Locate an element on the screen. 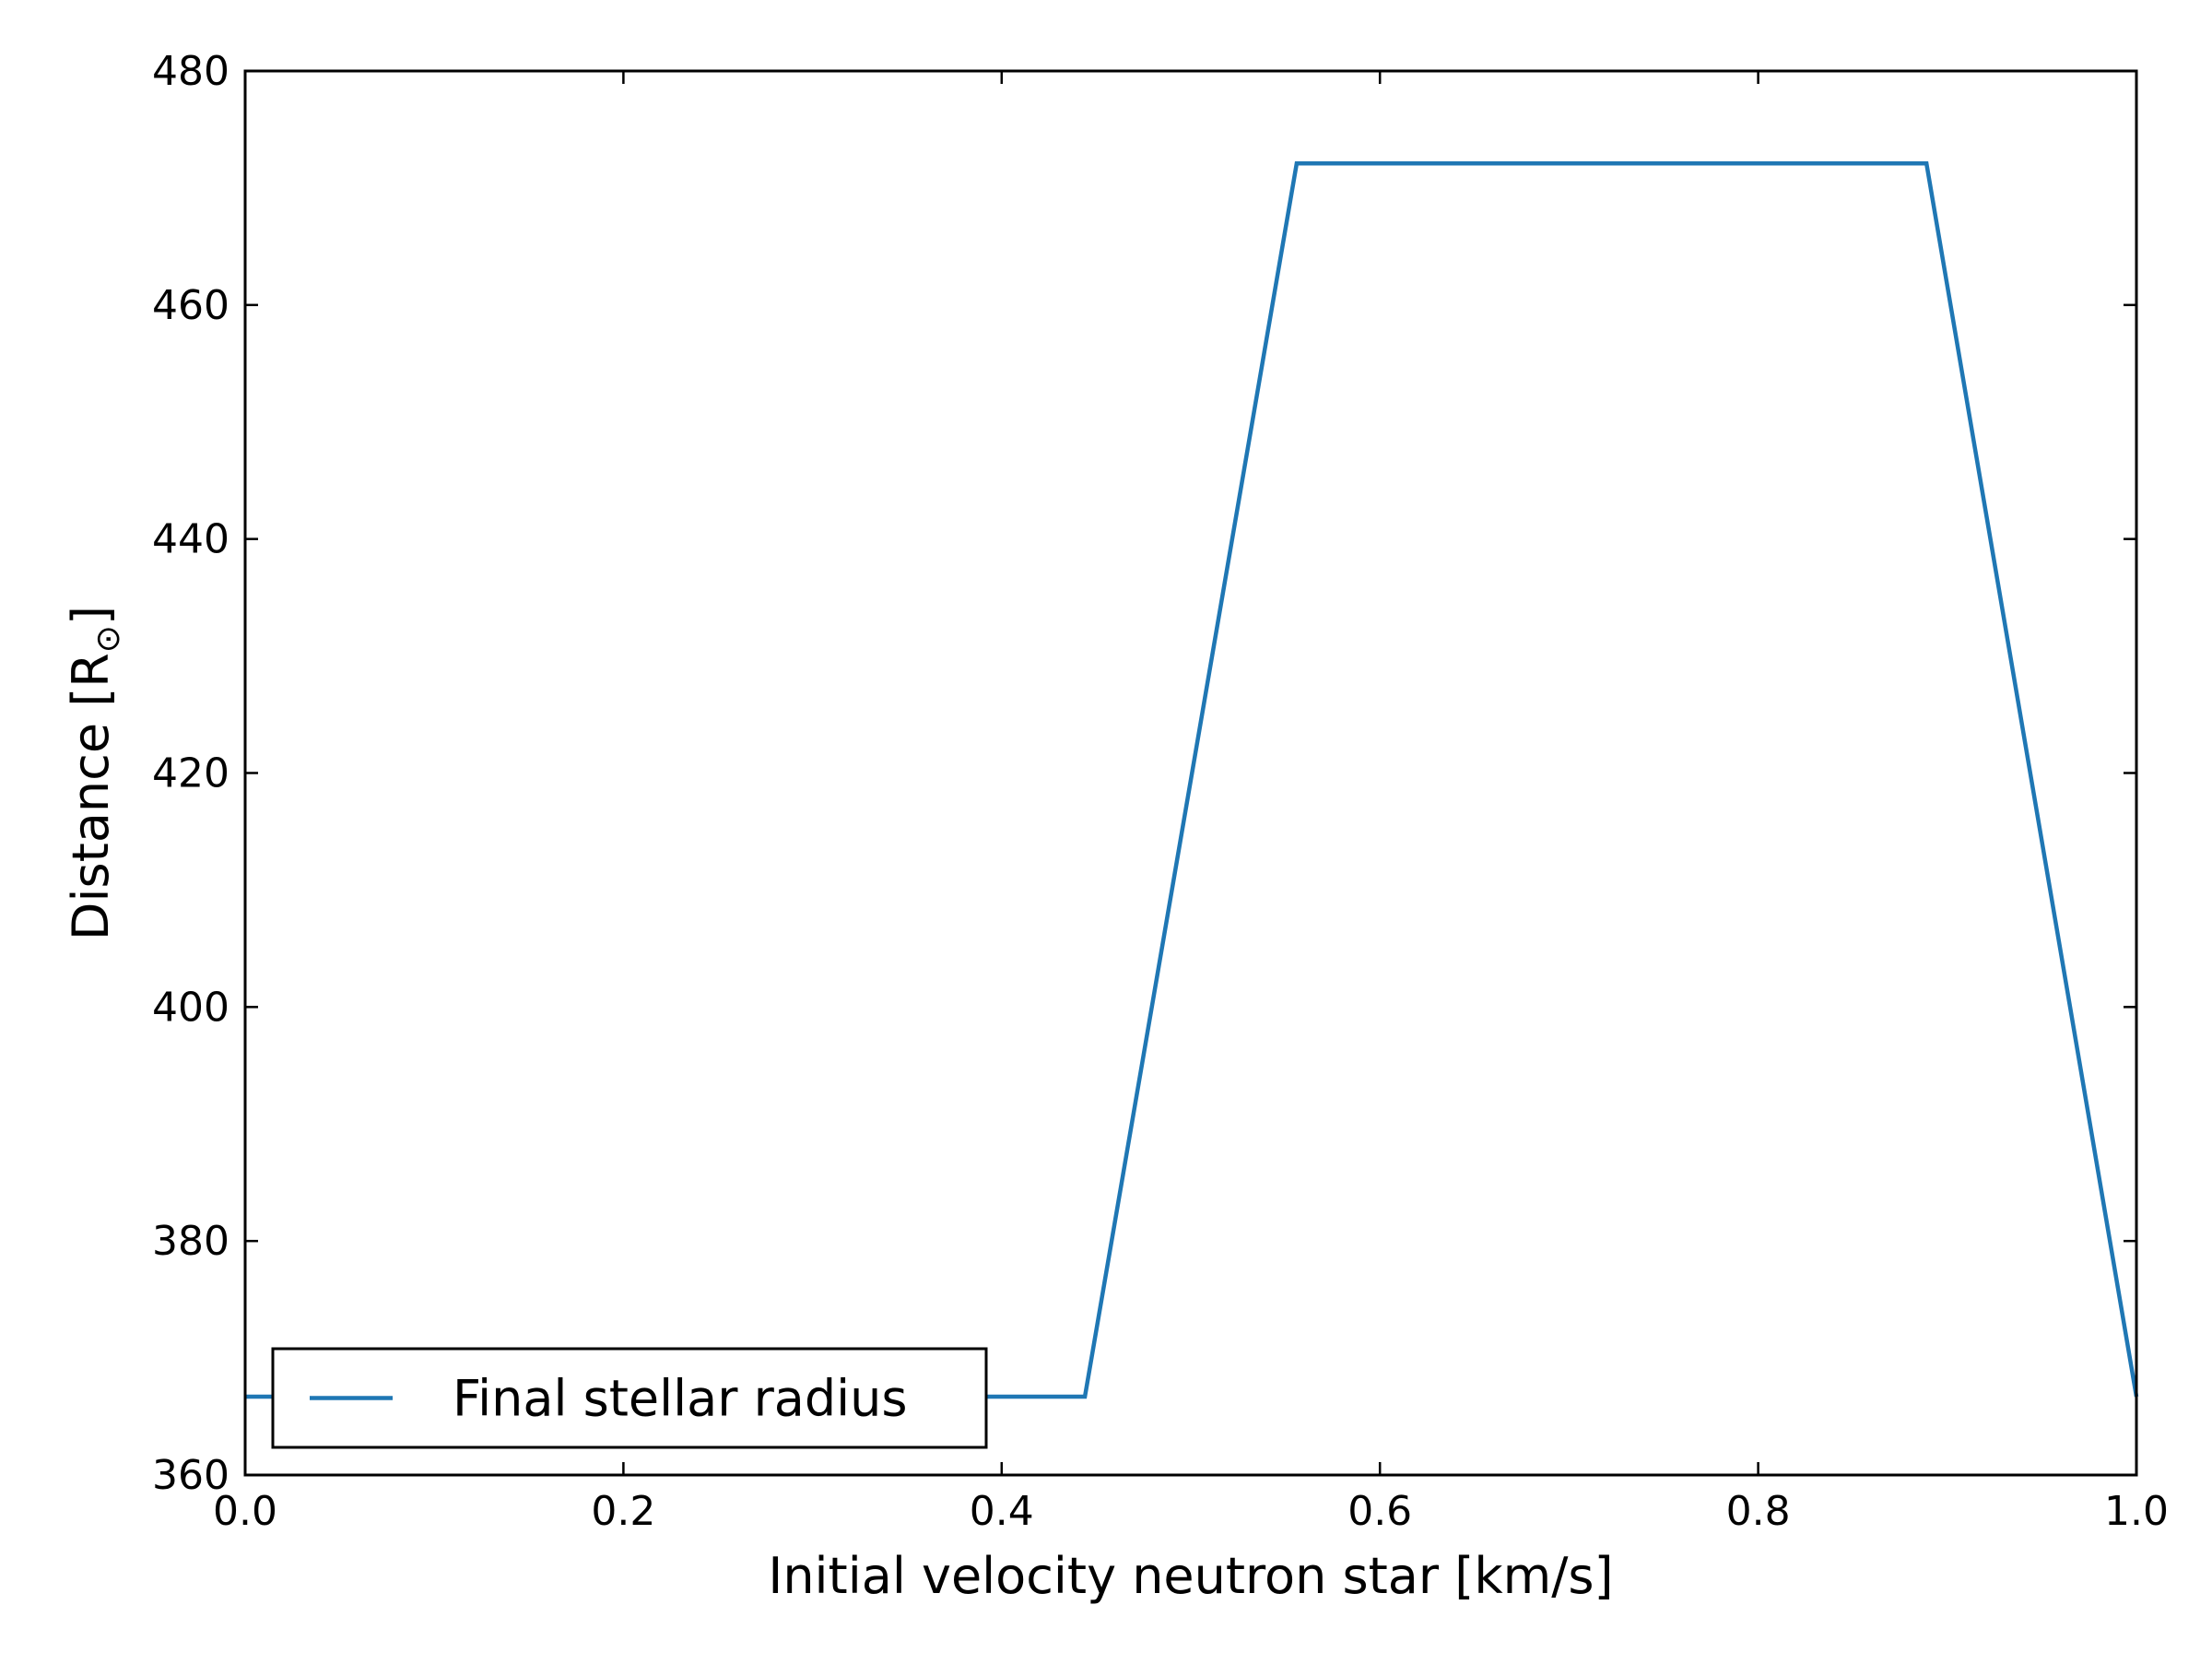 The image size is (2212, 1664). y-axis-label: Distance [R⊙] is located at coordinates (94, 773).